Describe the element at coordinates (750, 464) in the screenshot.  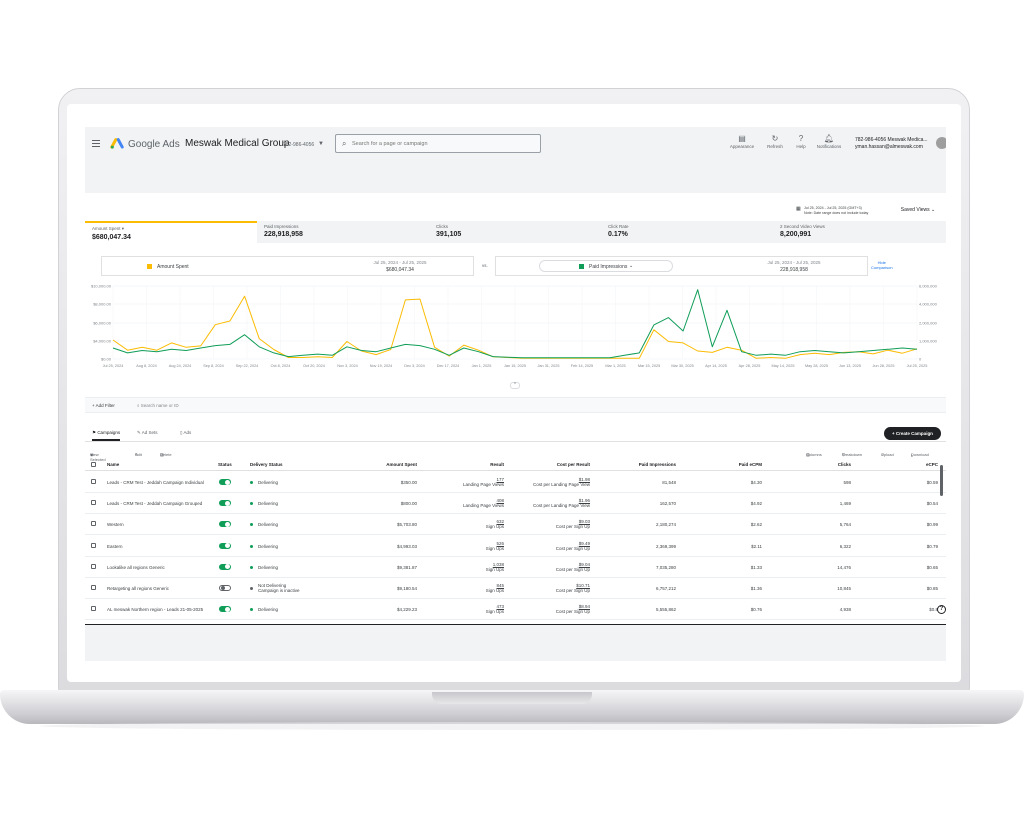
I see `col-paid-ecpm: Paid eCPM` at that location.